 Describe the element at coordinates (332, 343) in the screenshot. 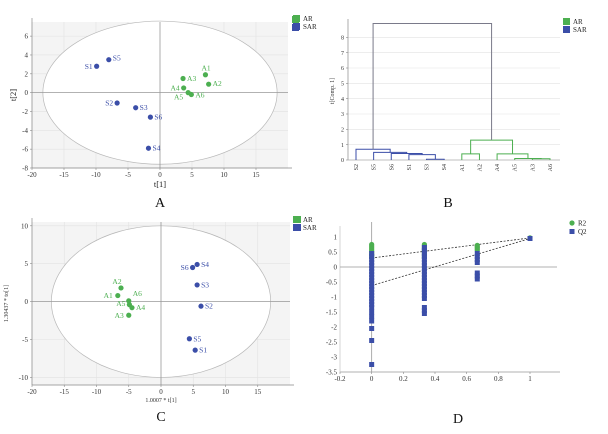

I see `y-tick-label: -2.5` at that location.